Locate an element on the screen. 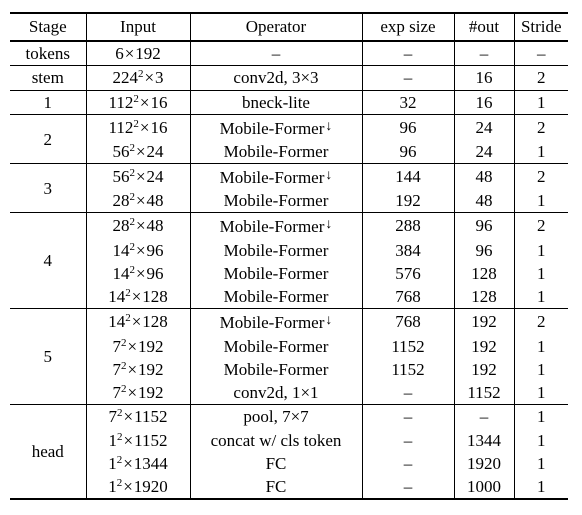 The image size is (582, 515). out-cell: 48 is located at coordinates (484, 201).